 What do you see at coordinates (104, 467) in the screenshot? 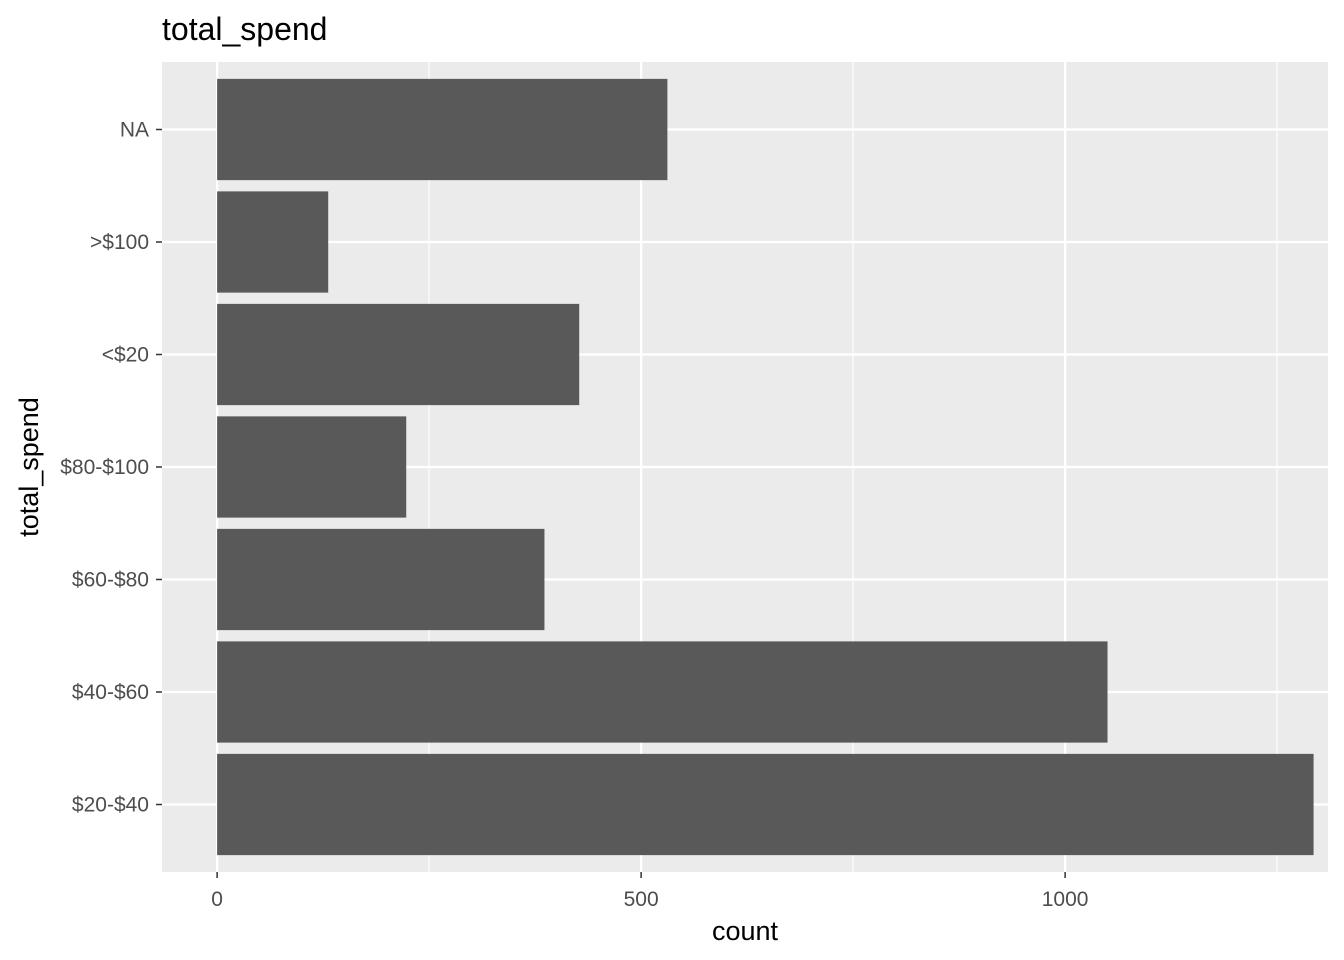
I see `y-tick-label: $80-$100` at bounding box center [104, 467].